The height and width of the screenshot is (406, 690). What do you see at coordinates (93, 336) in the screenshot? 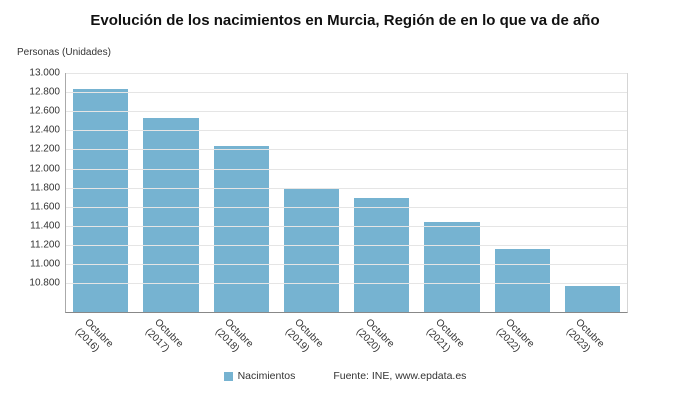
I see `x-tick-label: Octubre (2016)` at bounding box center [93, 336].